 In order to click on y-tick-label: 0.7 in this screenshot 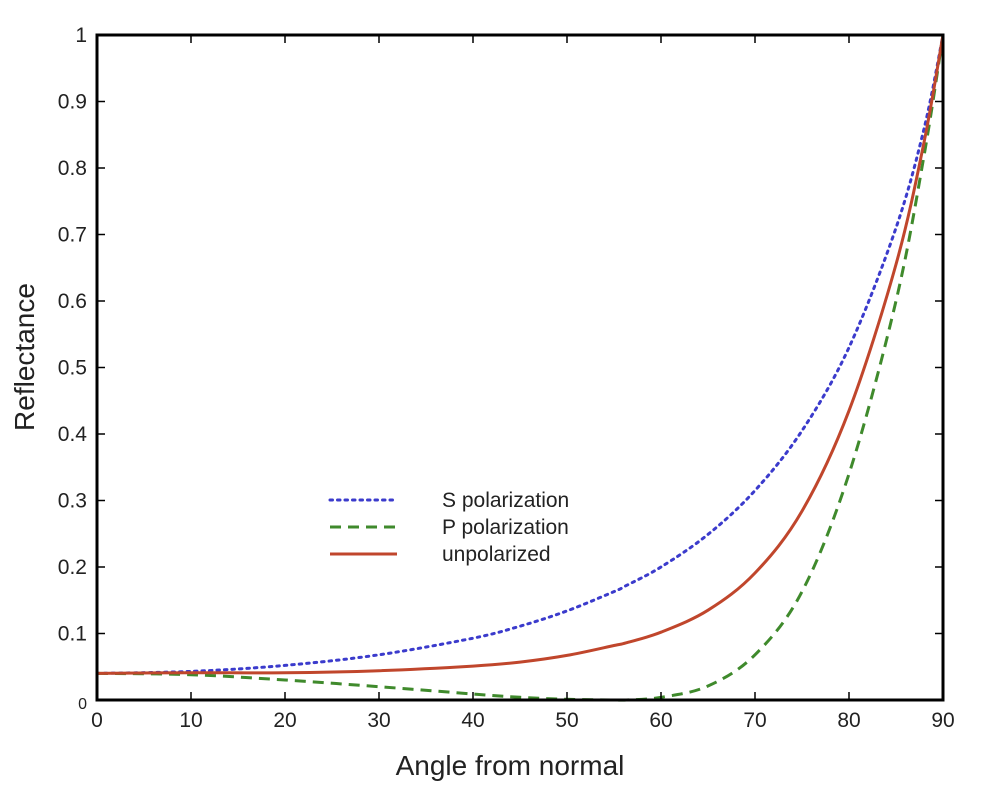, I will do `click(72, 235)`.